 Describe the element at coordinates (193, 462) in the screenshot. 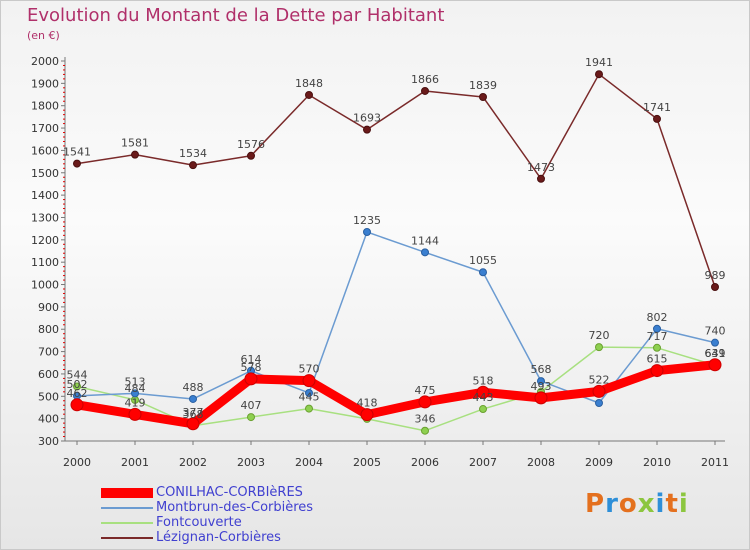

I see `x-tick-label: 2002` at that location.